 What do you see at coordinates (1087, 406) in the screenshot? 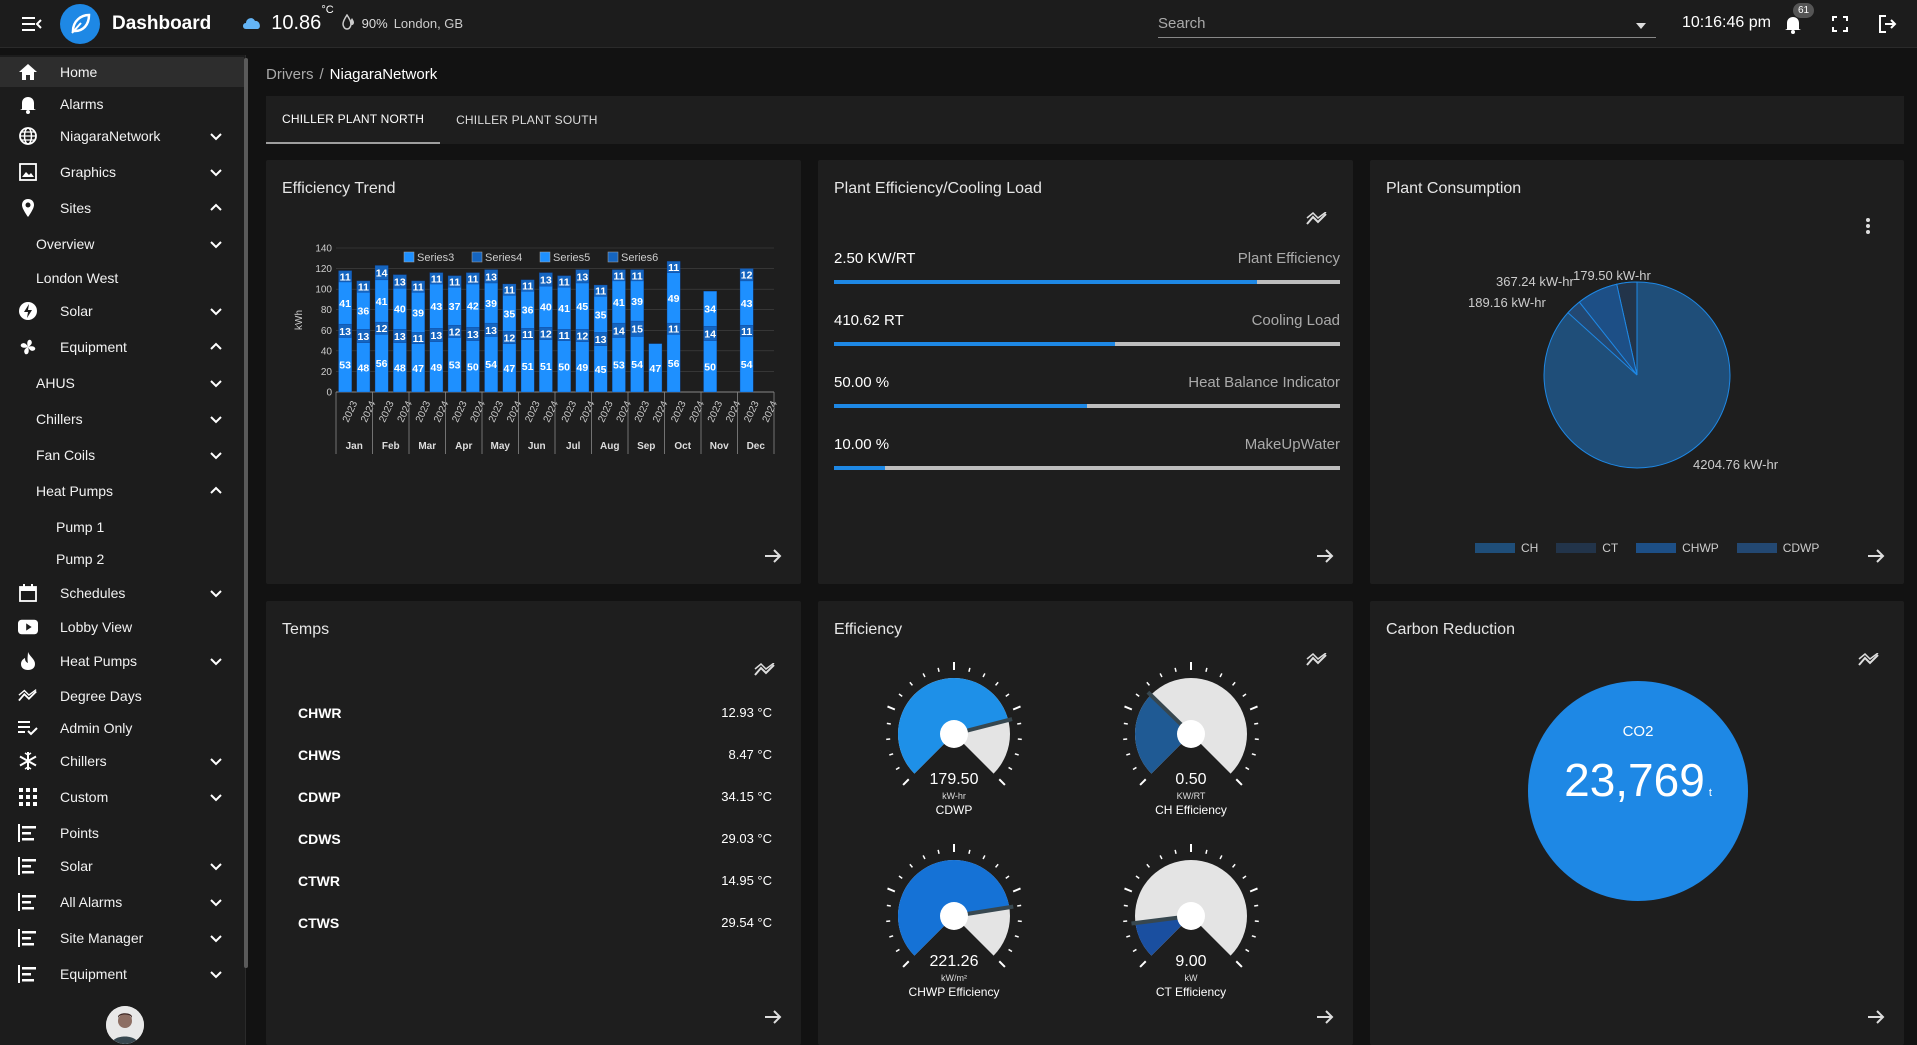
I see `progress-track` at bounding box center [1087, 406].